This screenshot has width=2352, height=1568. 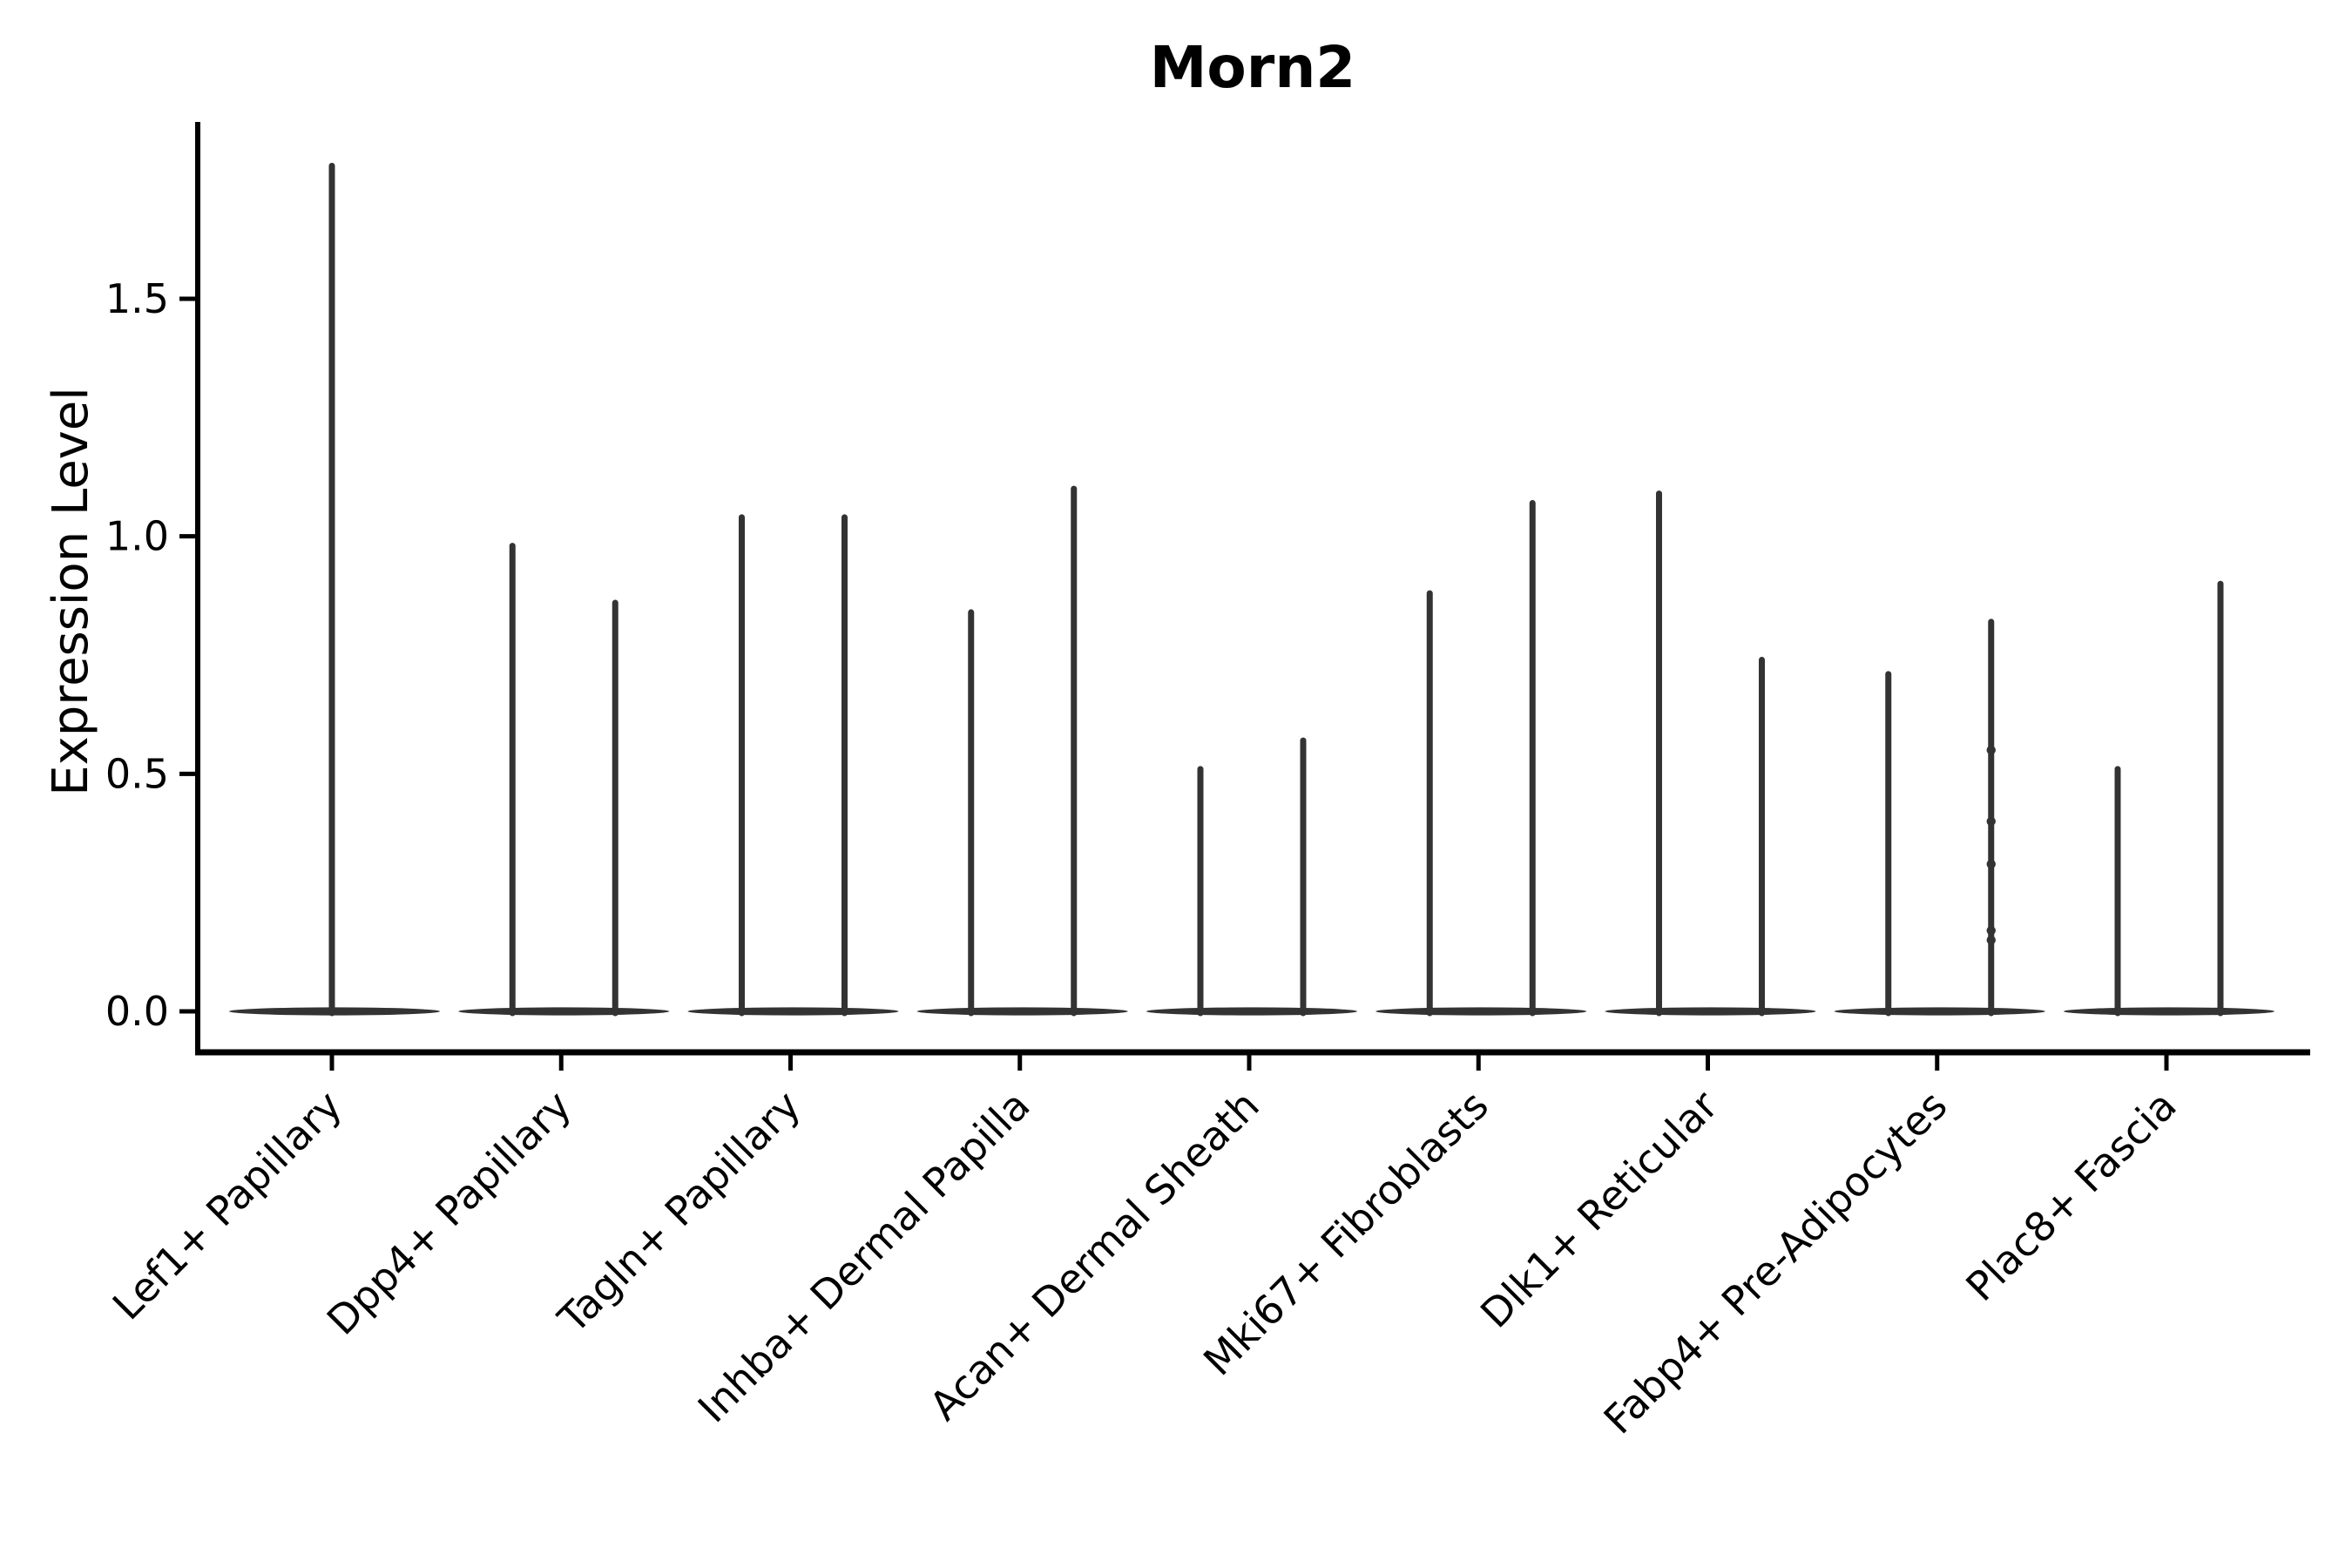 I want to click on x-tick-label: Dlk1+ Reticular, so click(x=1599, y=1209).